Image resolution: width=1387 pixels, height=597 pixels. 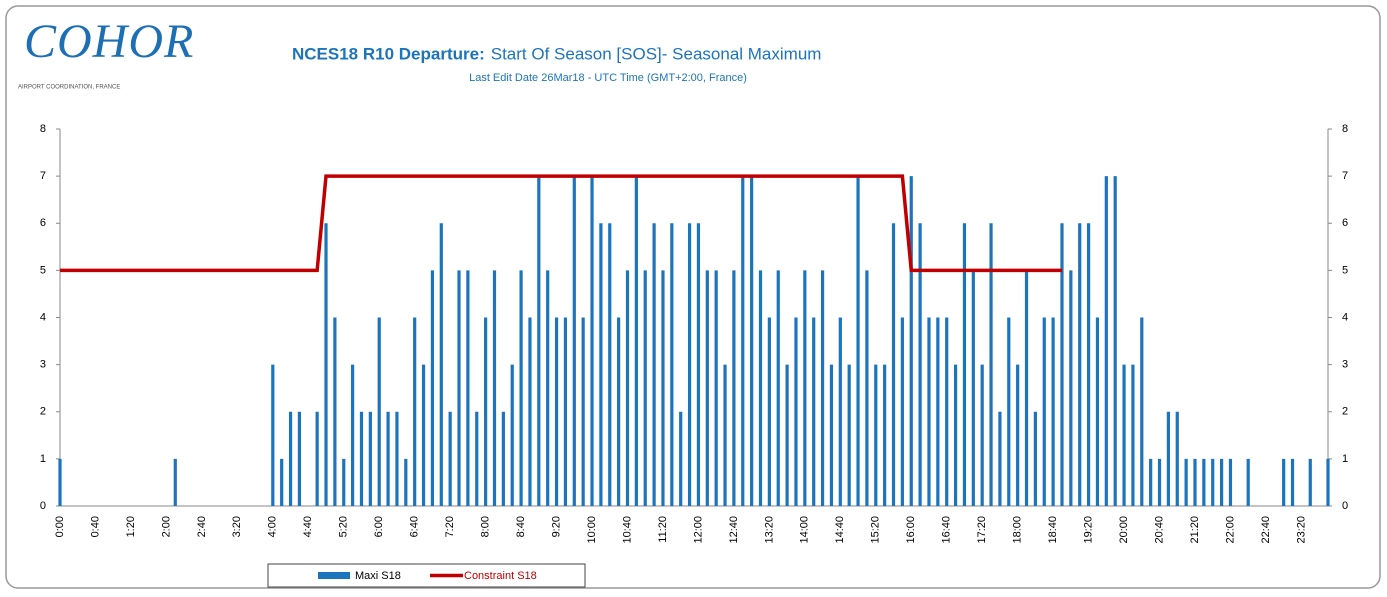 I want to click on x-tick-label: 22:40, so click(x=1266, y=530).